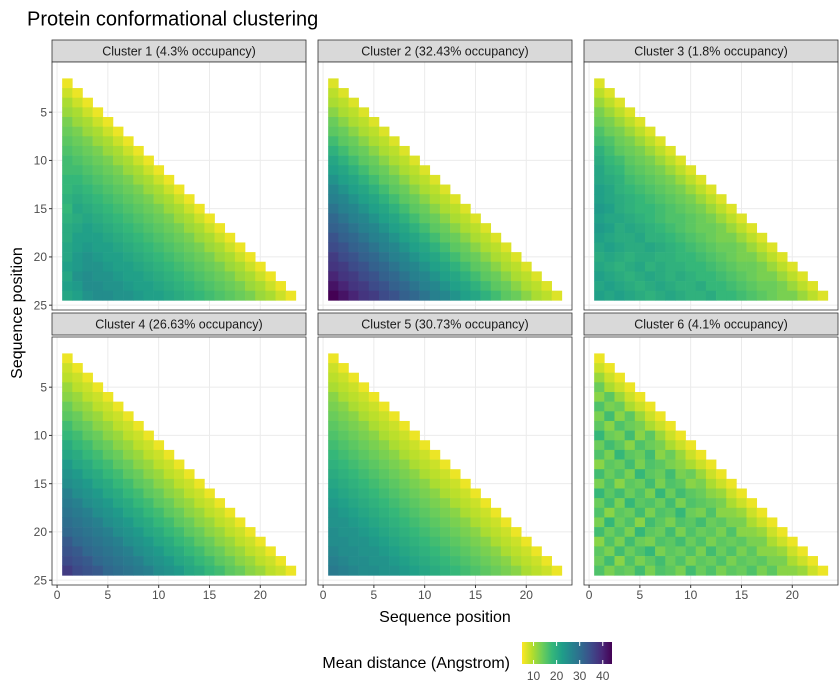 Image resolution: width=839 pixels, height=689 pixels. I want to click on x-tick-label: 20, so click(793, 595).